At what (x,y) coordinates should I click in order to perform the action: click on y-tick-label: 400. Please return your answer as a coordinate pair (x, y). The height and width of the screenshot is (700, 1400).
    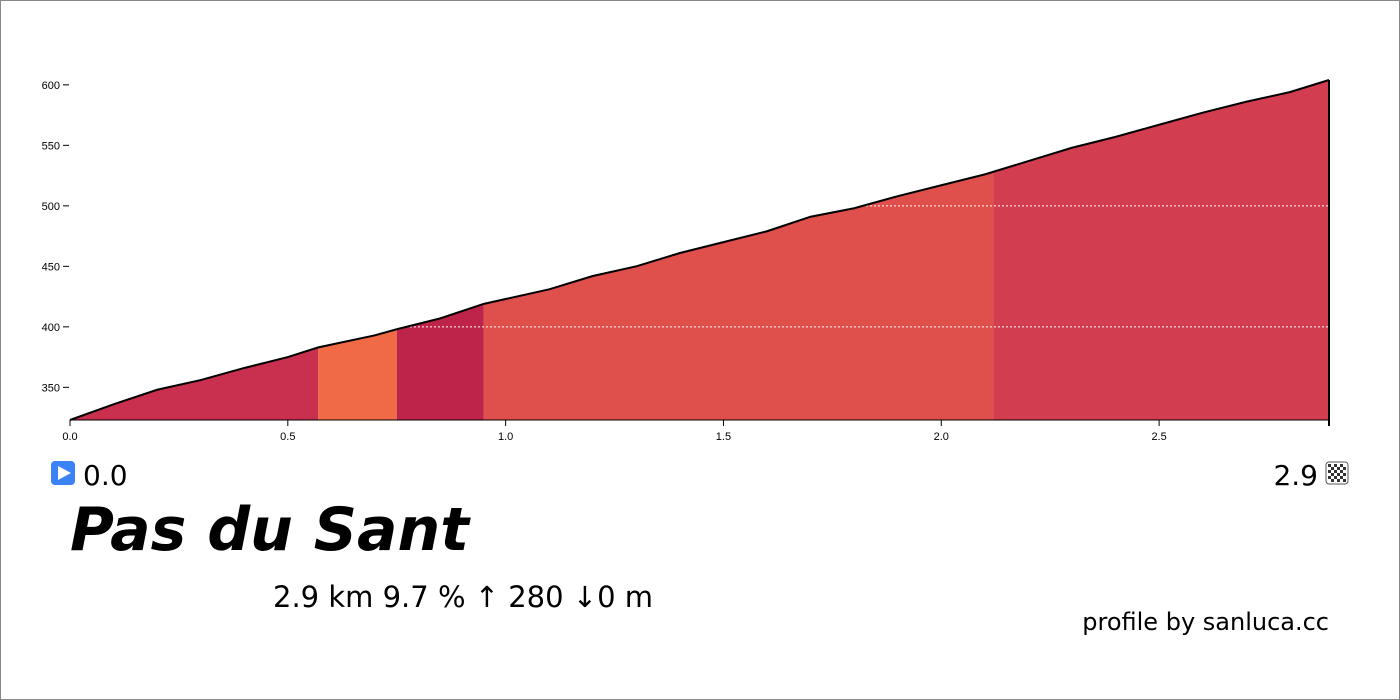
    Looking at the image, I should click on (51, 328).